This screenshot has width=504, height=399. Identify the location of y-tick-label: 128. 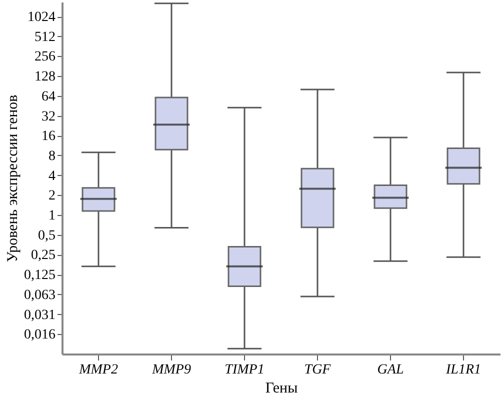
(45, 77).